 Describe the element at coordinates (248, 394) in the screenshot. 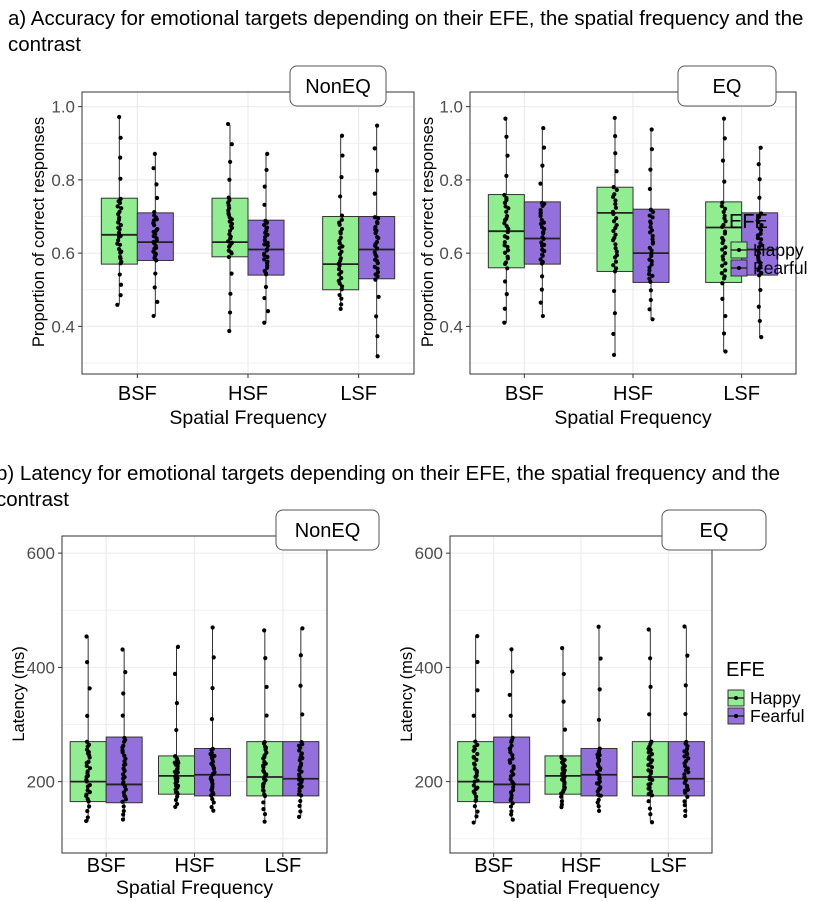

I see `x-tick-label: HSF` at that location.